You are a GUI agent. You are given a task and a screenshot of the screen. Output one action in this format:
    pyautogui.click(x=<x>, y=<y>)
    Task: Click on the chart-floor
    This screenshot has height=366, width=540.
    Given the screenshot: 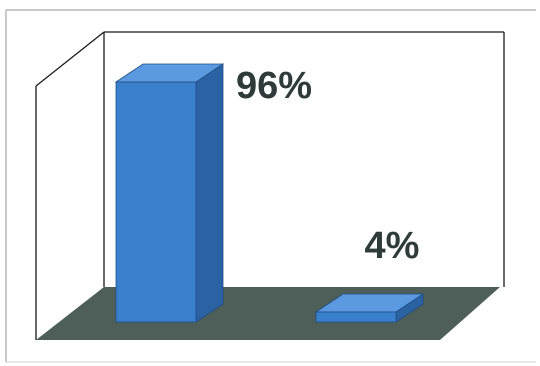 What is the action you would take?
    pyautogui.click(x=268, y=313)
    